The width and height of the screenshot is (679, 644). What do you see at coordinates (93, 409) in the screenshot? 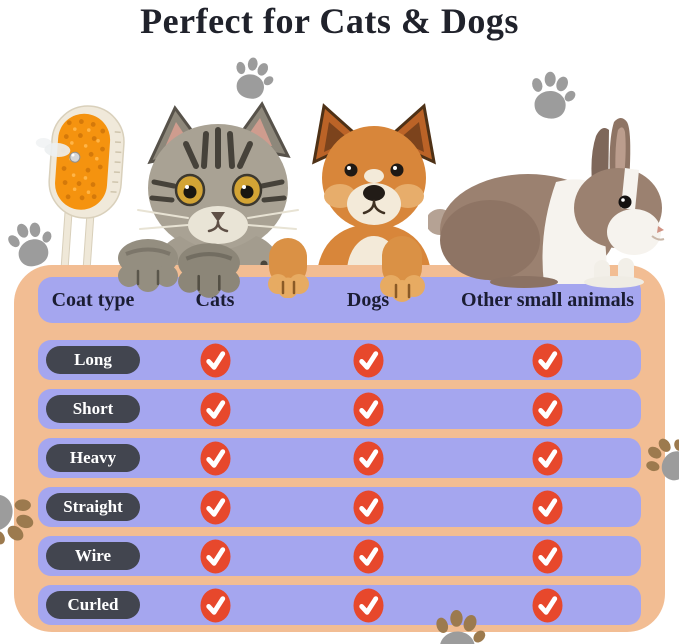
I see `row-label-pill: Short` at bounding box center [93, 409].